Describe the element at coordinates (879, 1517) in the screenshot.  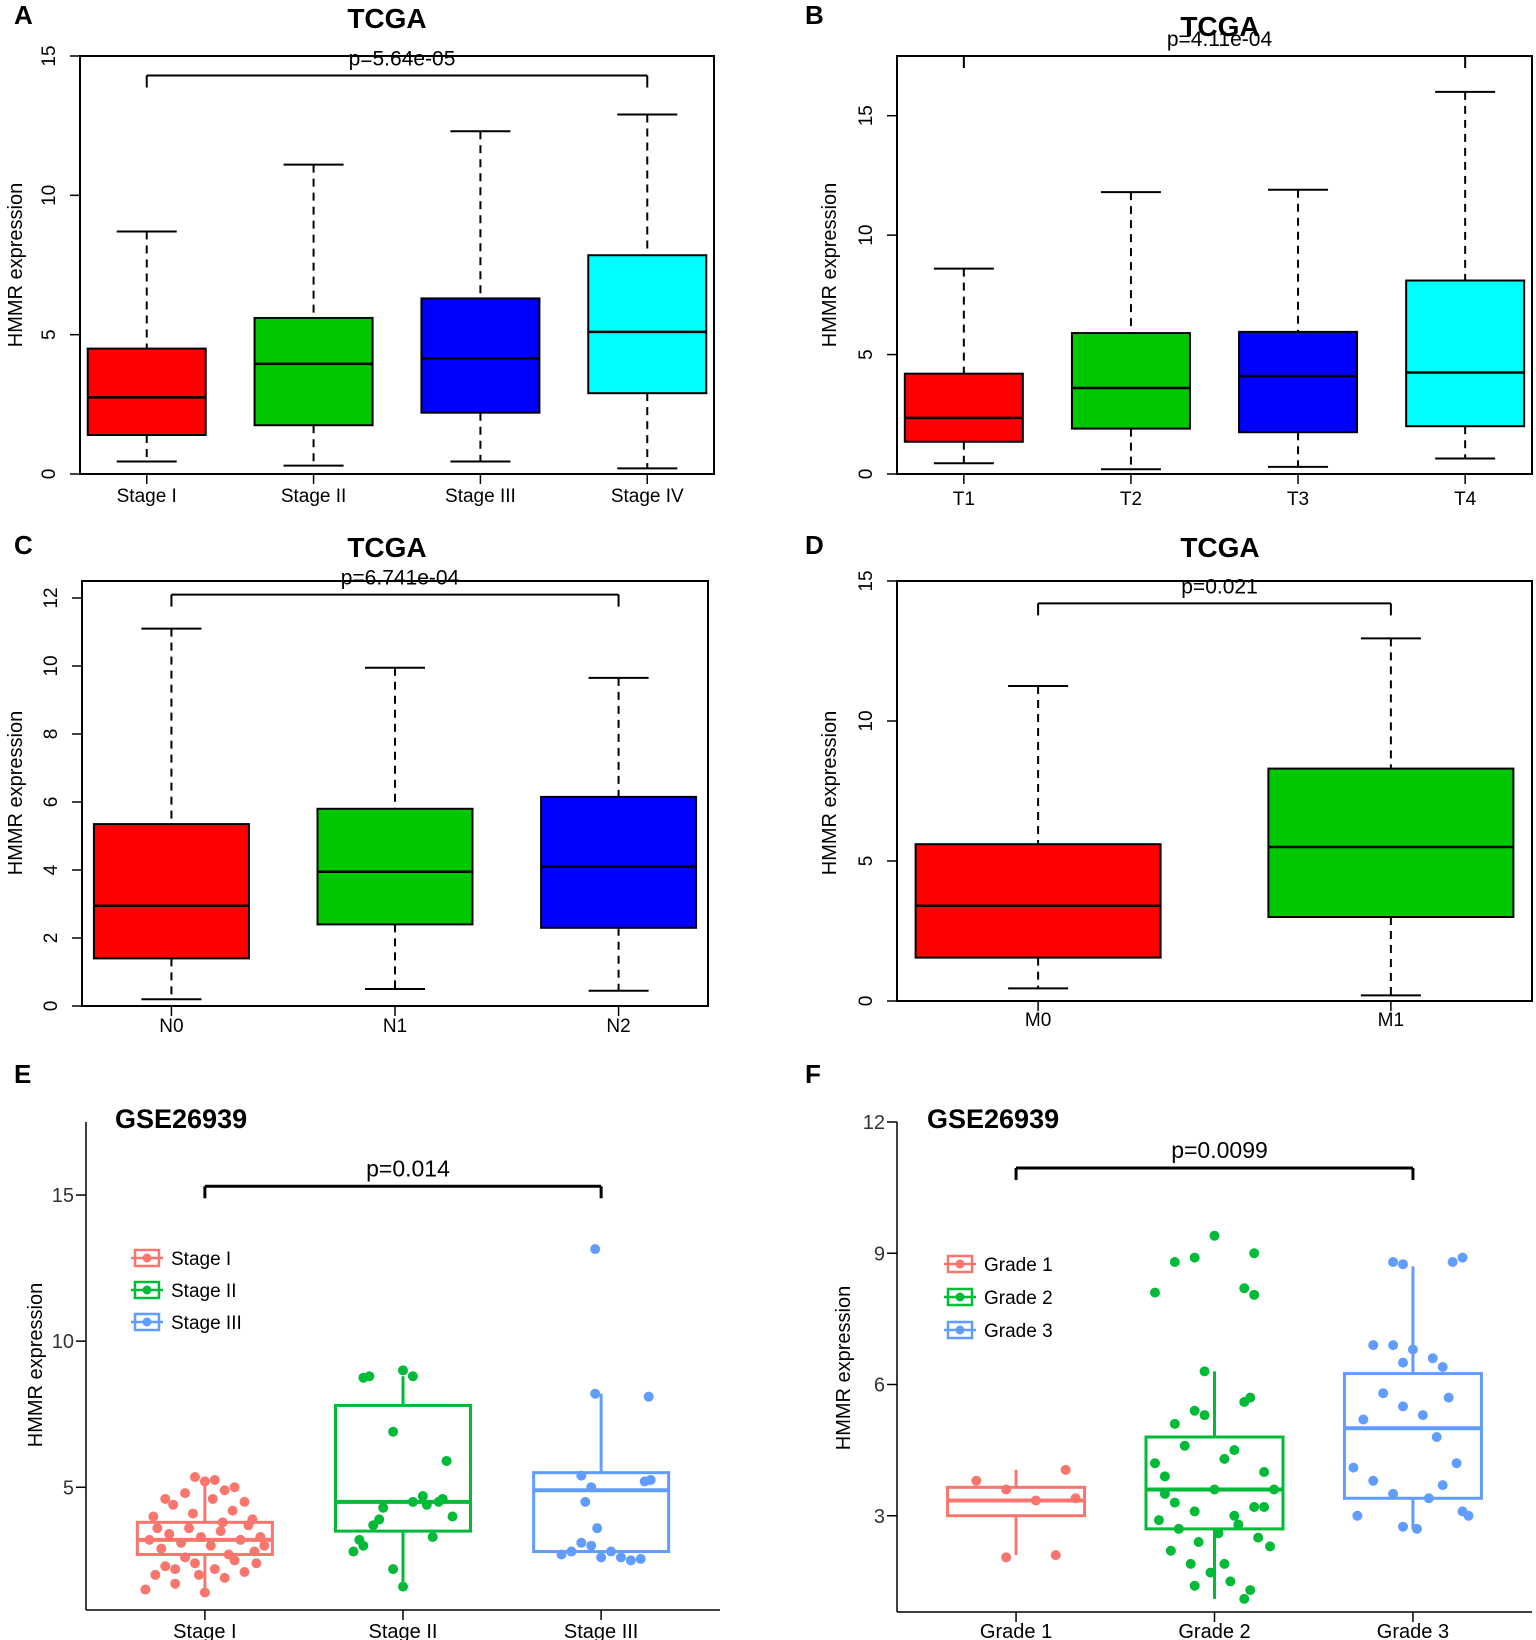
I see `y-tick-label: 3` at that location.